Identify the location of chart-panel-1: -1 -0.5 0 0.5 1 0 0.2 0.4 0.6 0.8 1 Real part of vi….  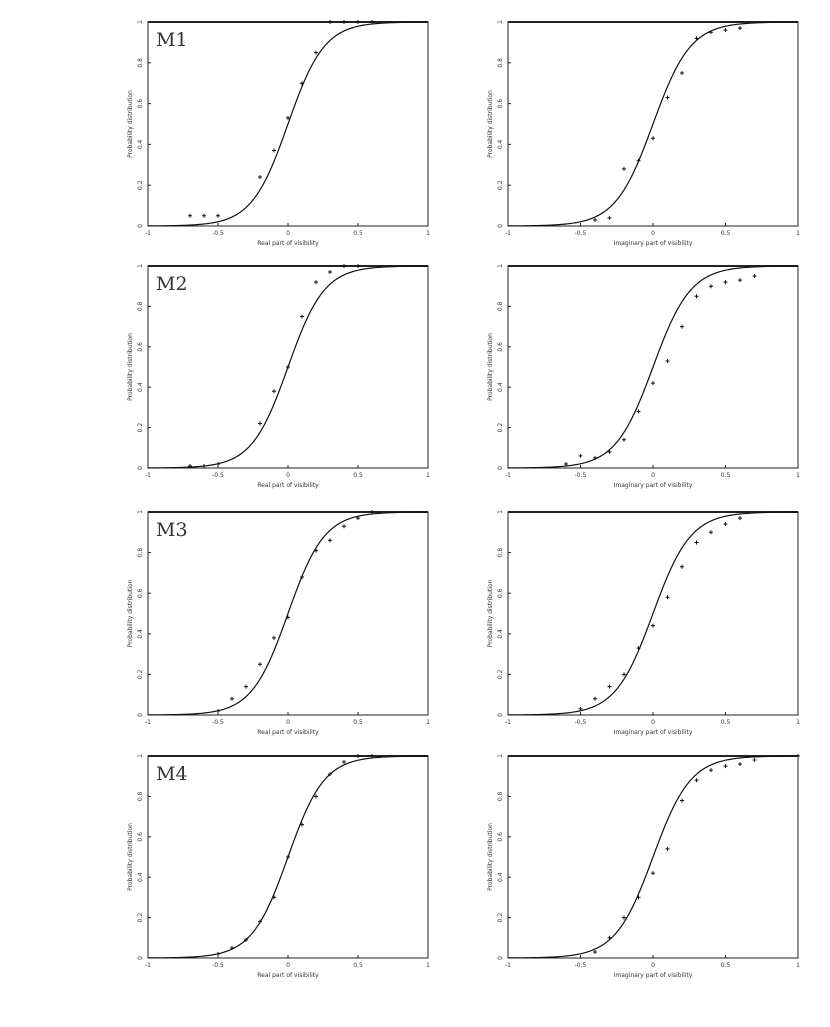
(278, 133).